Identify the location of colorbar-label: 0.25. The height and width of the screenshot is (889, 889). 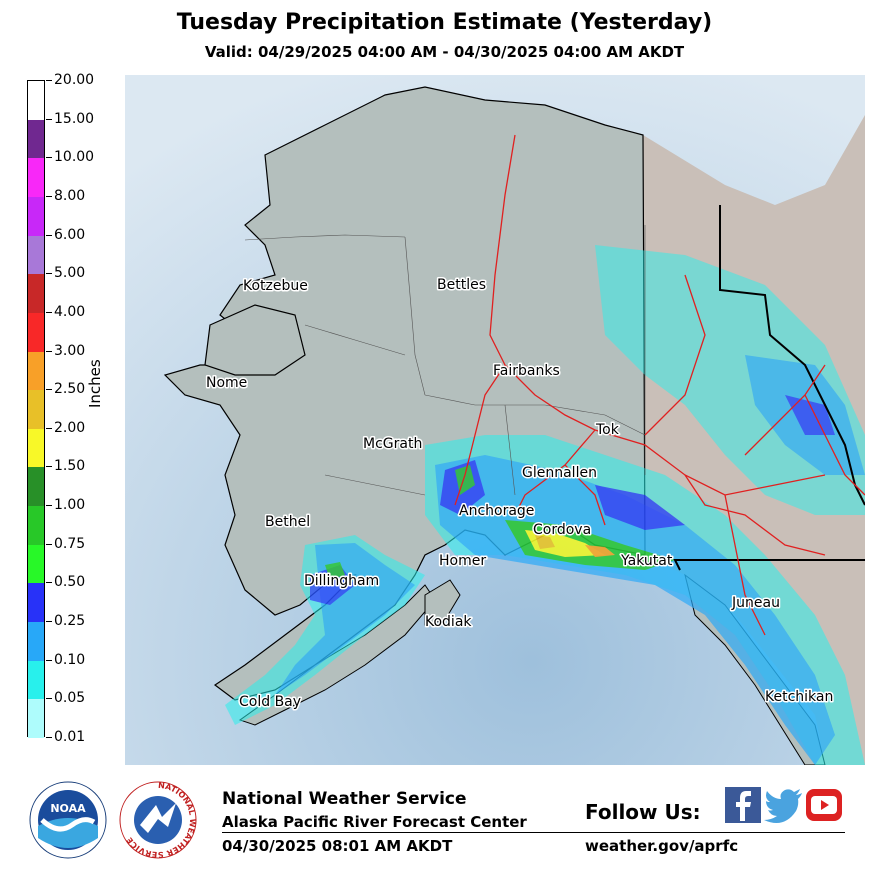
(70, 621).